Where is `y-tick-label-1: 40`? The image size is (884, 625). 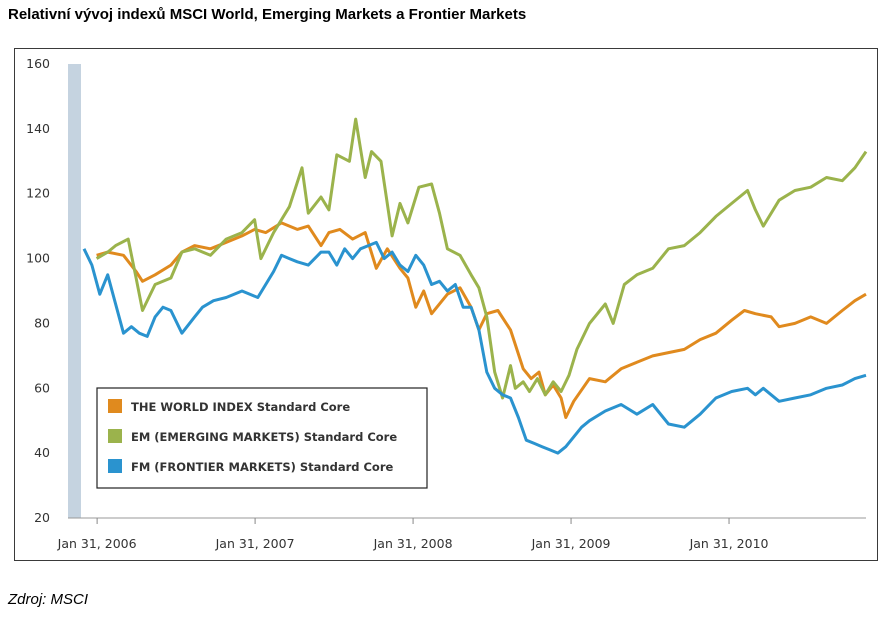 y-tick-label-1: 40 is located at coordinates (42, 452).